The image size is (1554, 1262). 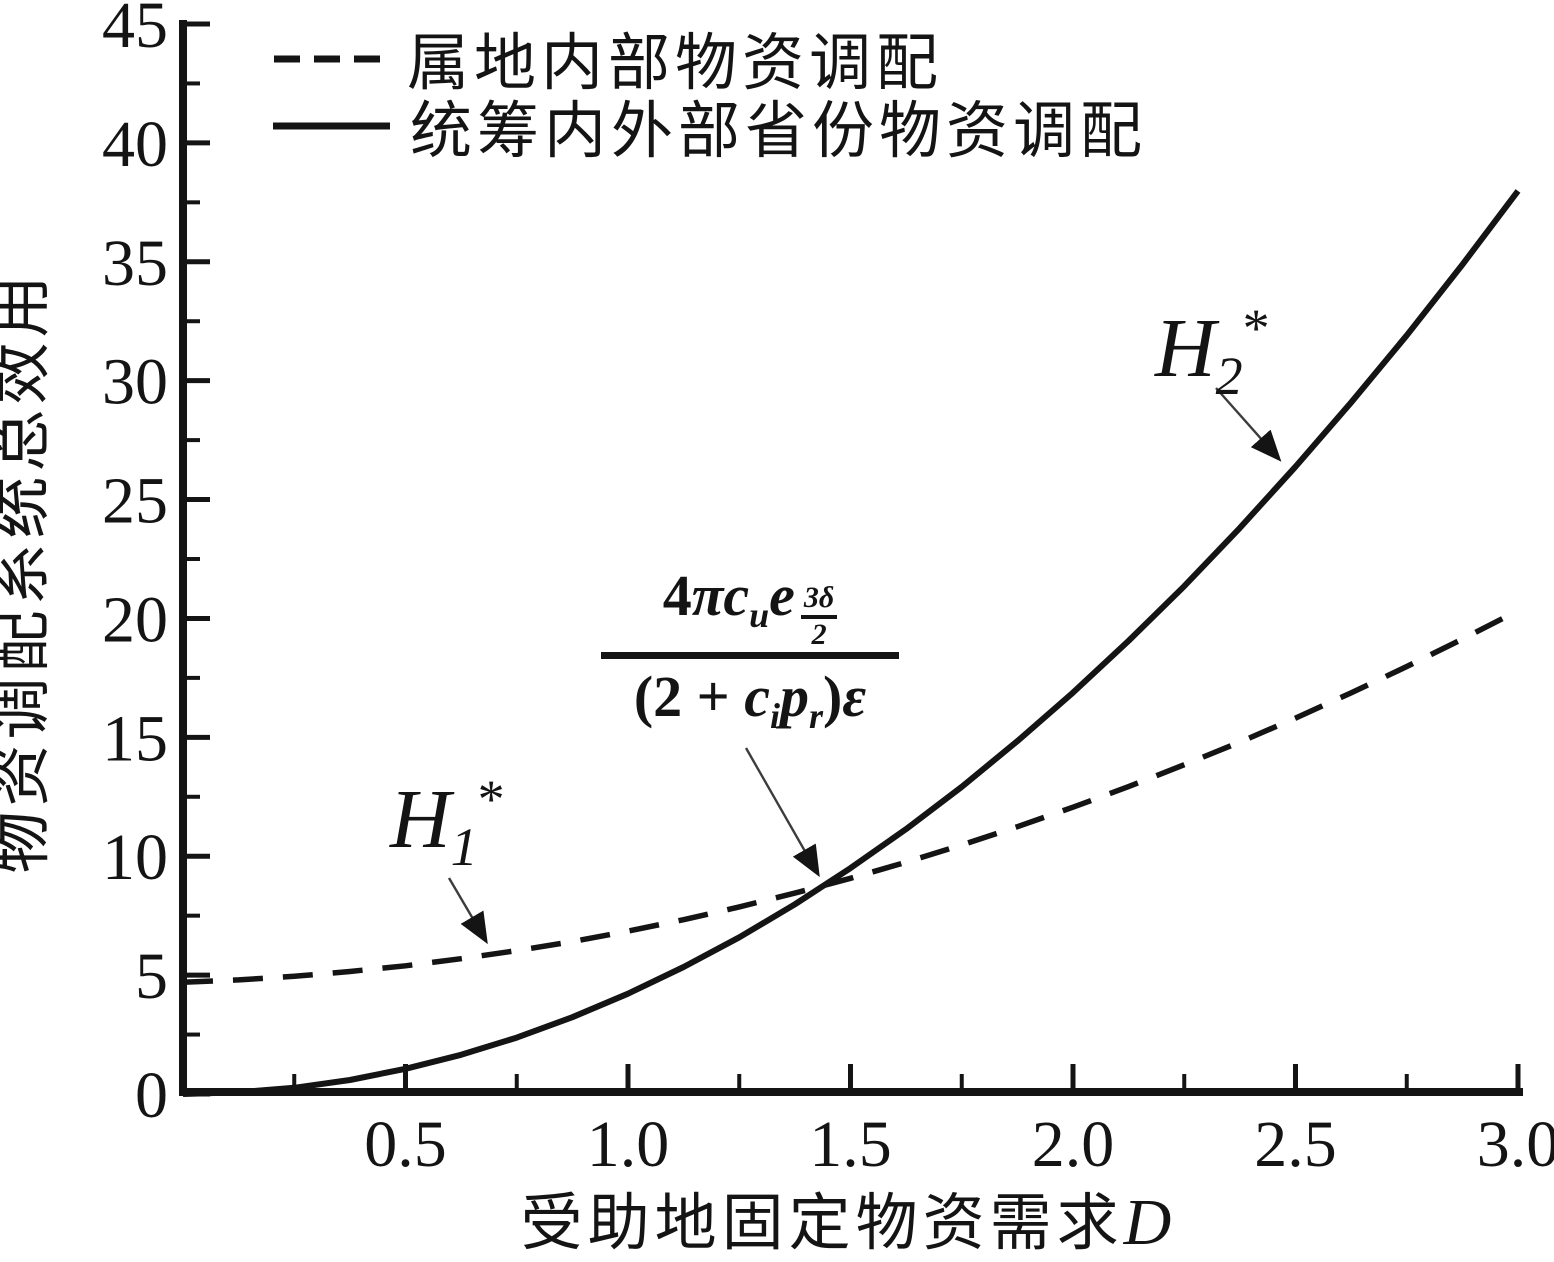 I want to click on formula-exponent-fraction: 3δ 2, so click(x=819, y=616).